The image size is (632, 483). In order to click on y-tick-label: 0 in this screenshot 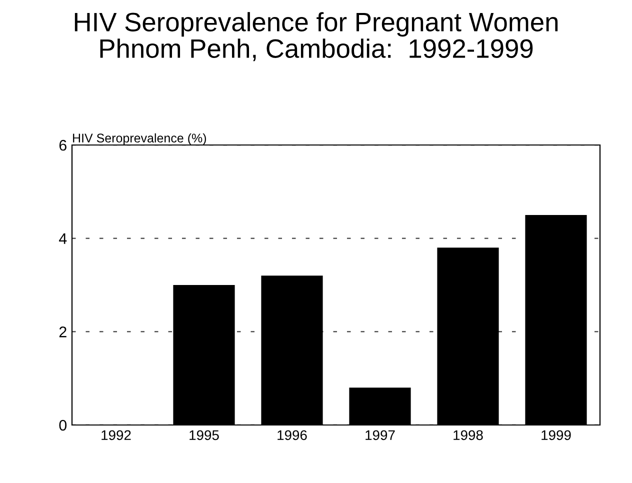, I will do `click(63, 425)`.